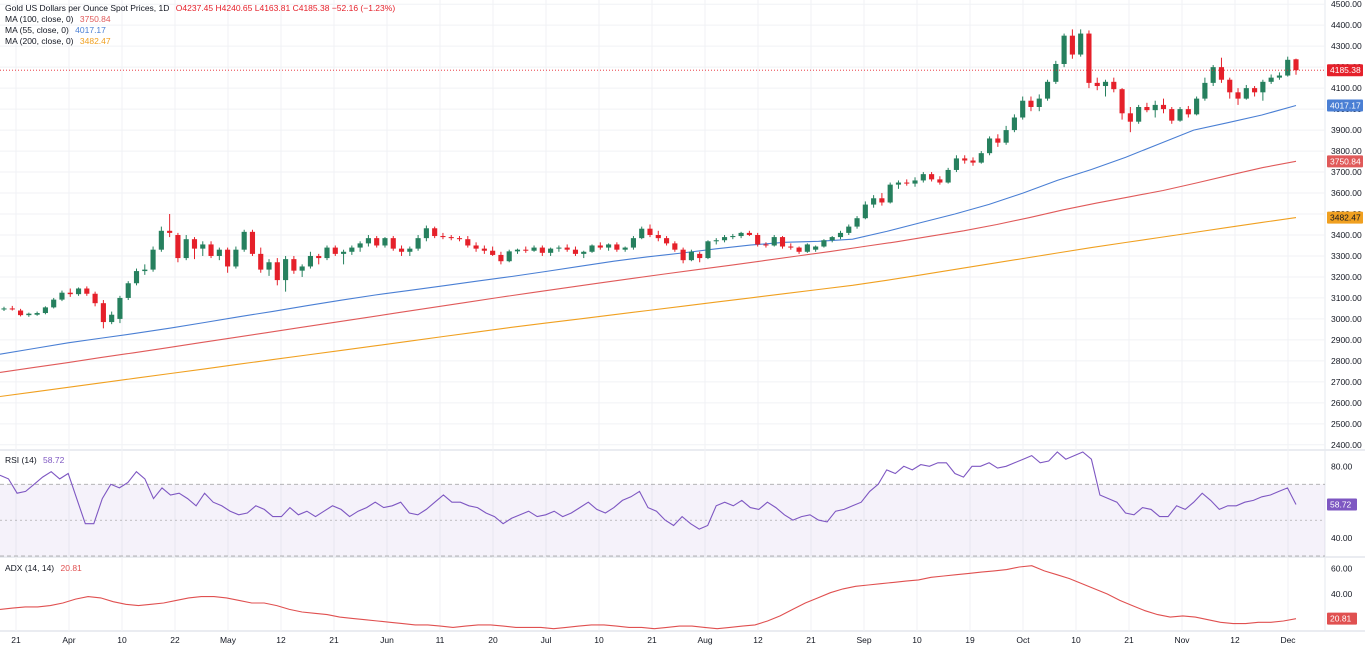  What do you see at coordinates (21, 460) in the screenshot?
I see `rsi-label: RSI (14)` at bounding box center [21, 460].